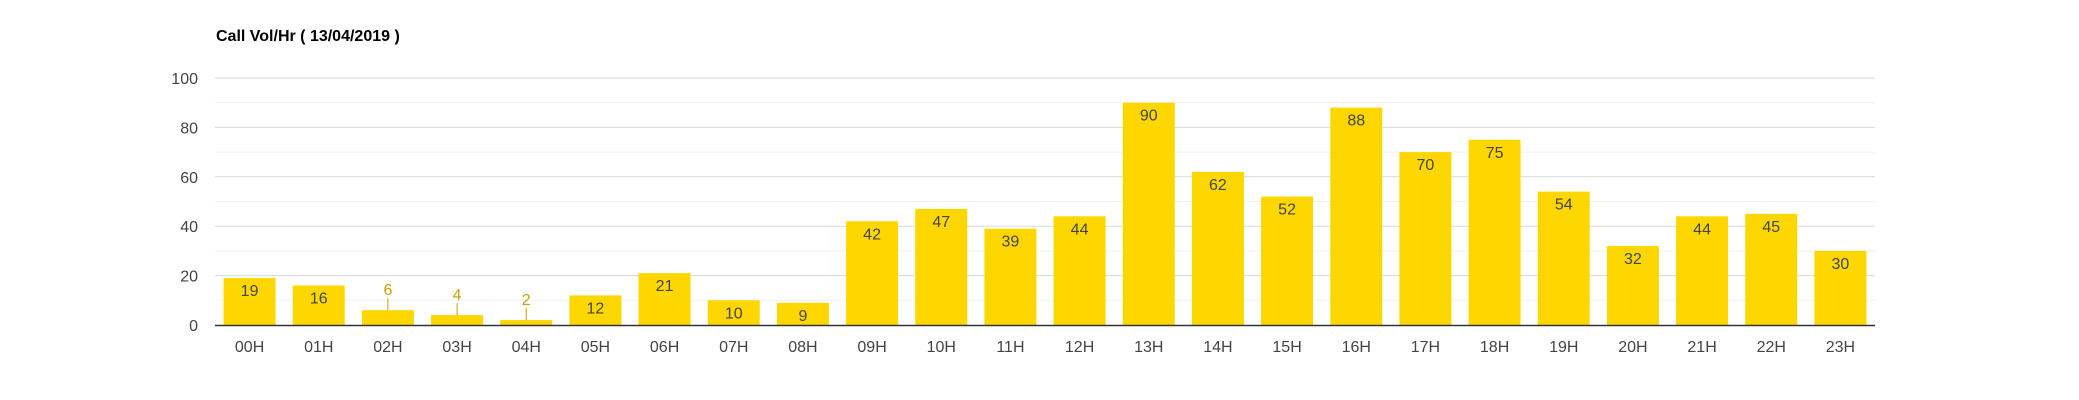 Image resolution: width=2079 pixels, height=400 pixels. What do you see at coordinates (1840, 347) in the screenshot?
I see `x-tick-label: 23H` at bounding box center [1840, 347].